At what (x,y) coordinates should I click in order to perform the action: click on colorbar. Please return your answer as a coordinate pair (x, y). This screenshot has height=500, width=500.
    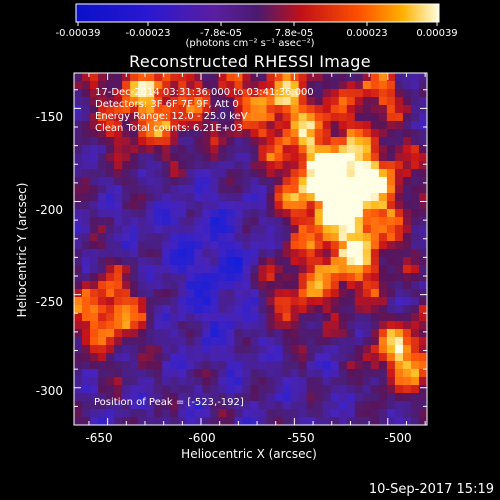
    Looking at the image, I should click on (257, 13).